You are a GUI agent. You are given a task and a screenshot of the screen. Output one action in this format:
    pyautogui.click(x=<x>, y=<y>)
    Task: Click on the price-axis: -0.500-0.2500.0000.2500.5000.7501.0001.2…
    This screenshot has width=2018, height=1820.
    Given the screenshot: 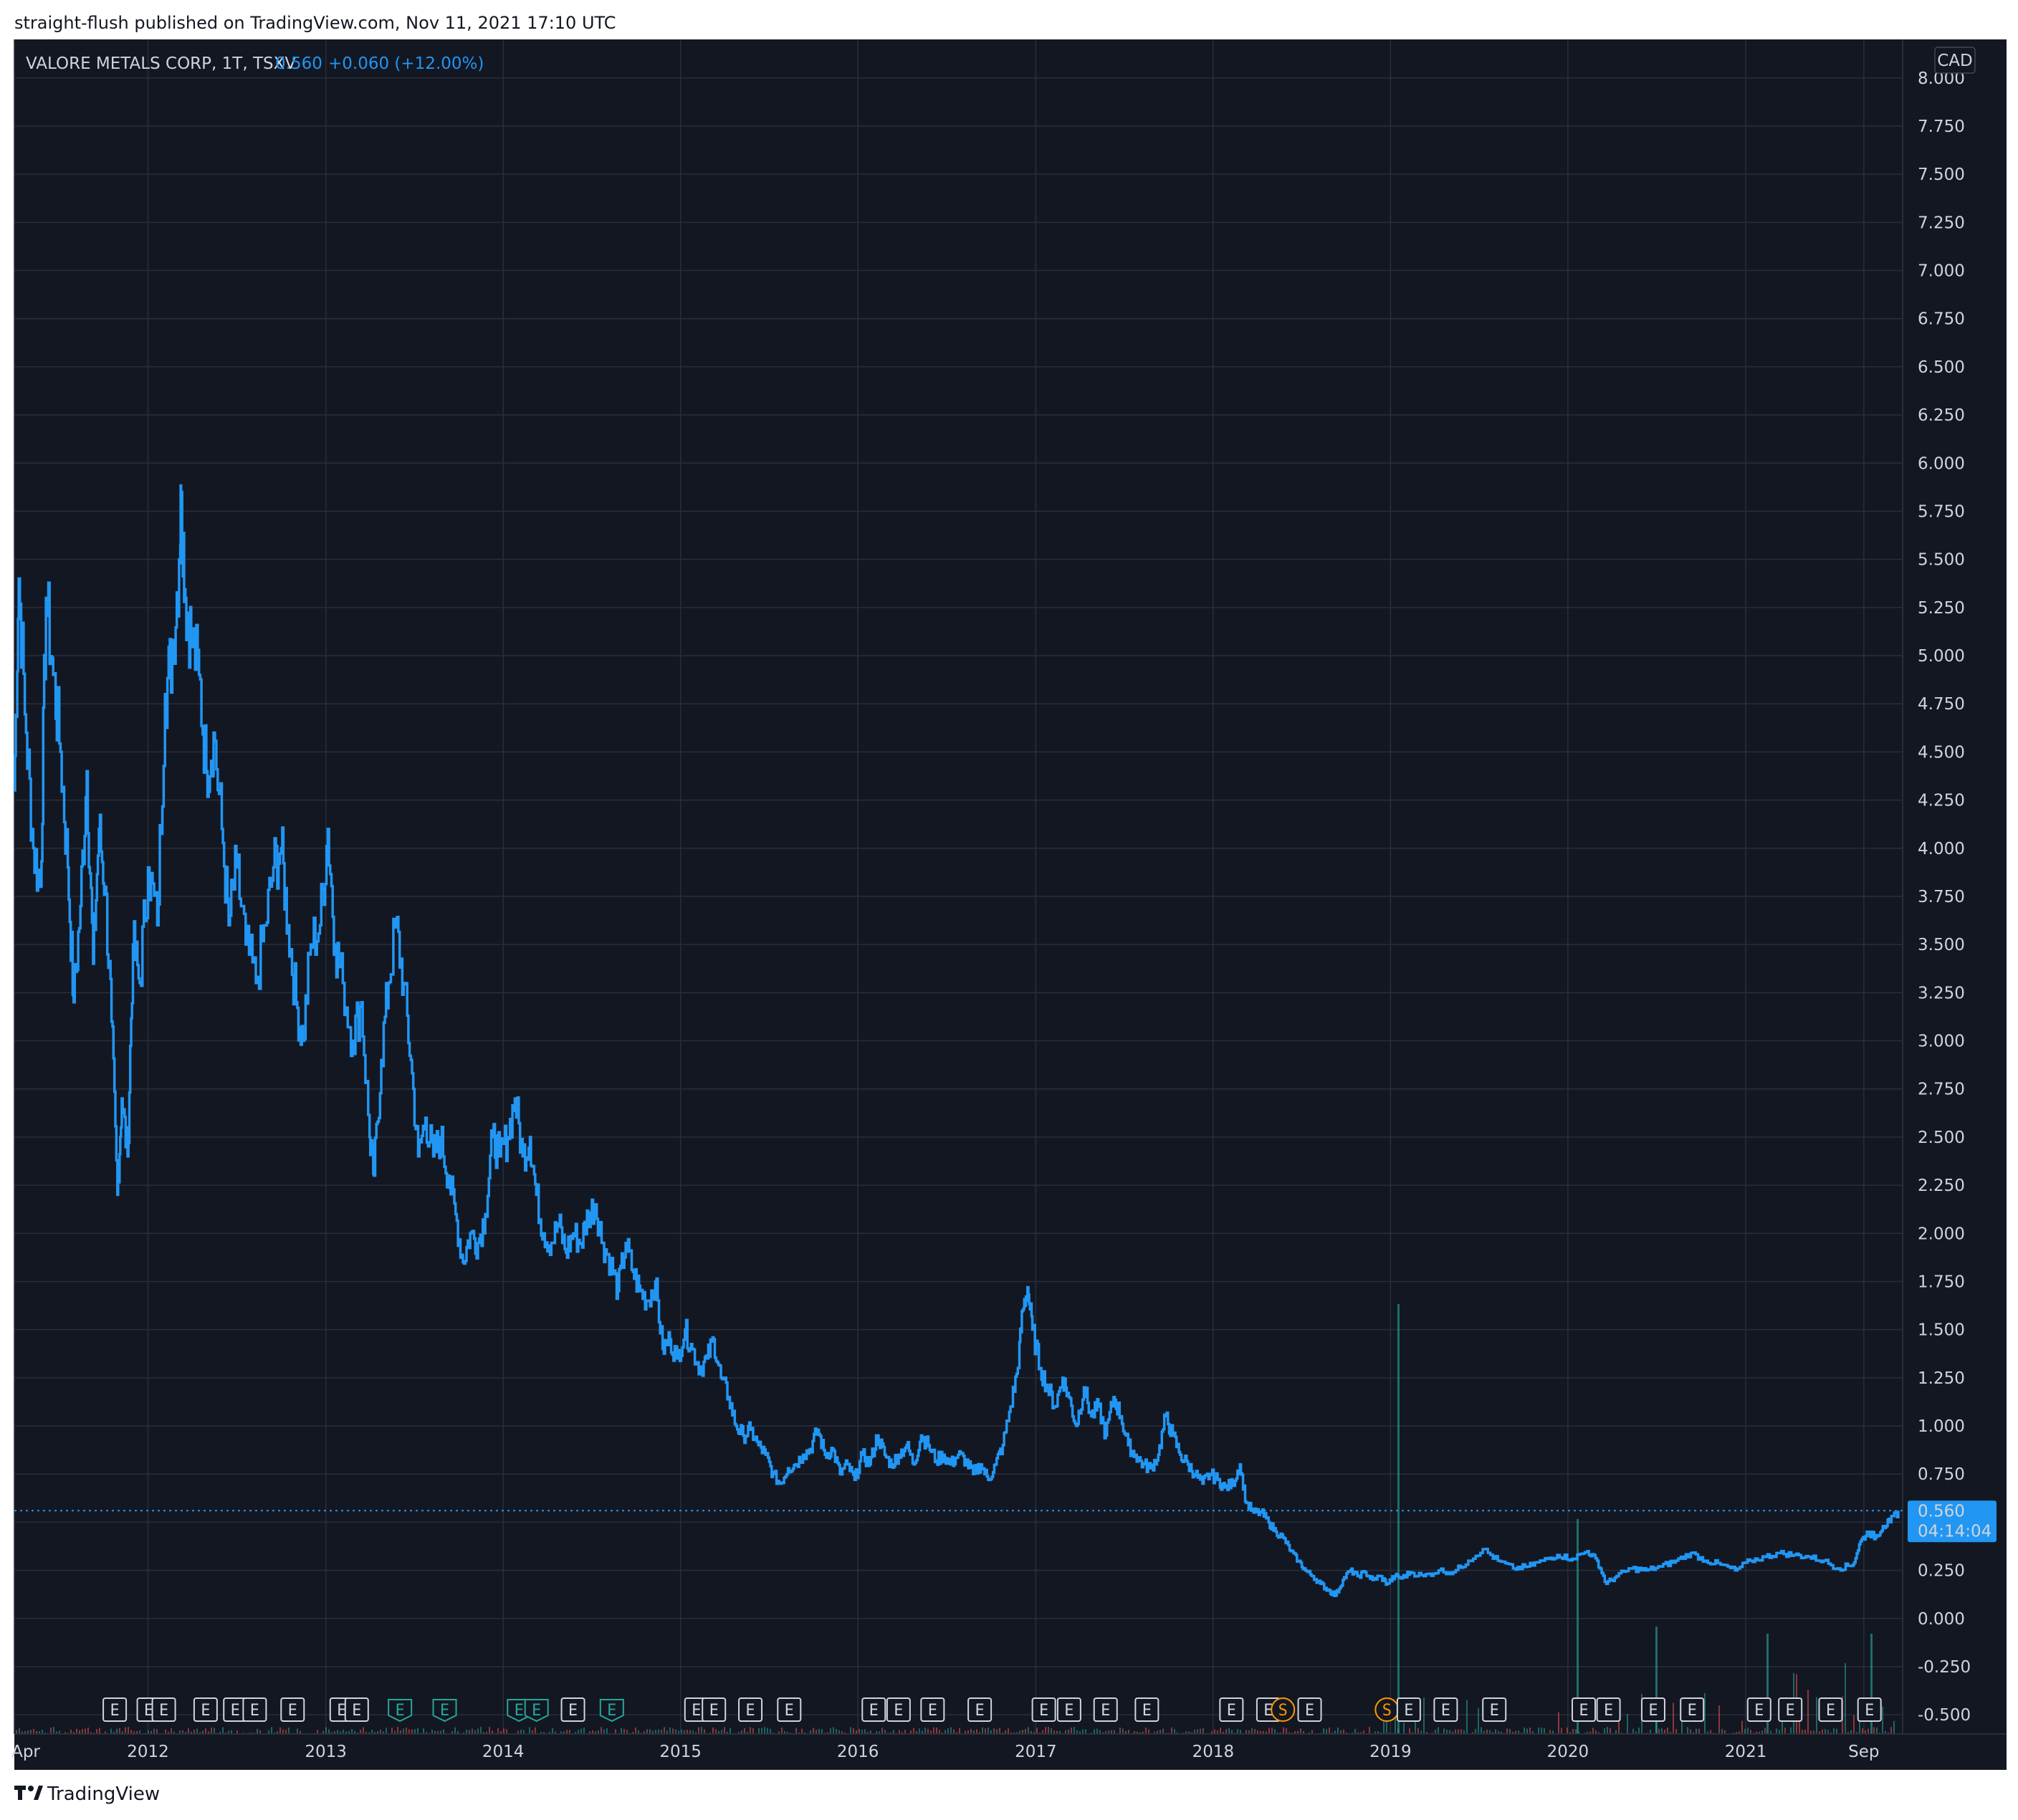 What is the action you would take?
    pyautogui.click(x=1937, y=886)
    